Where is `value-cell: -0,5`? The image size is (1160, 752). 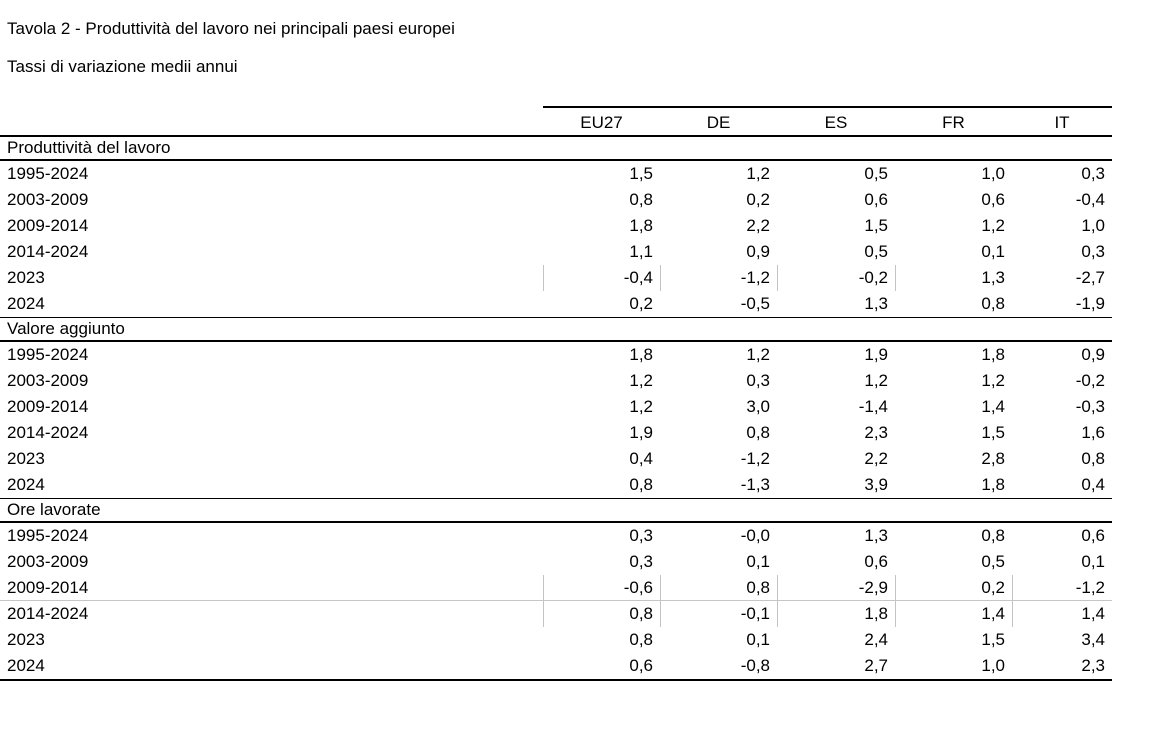 value-cell: -0,5 is located at coordinates (755, 303).